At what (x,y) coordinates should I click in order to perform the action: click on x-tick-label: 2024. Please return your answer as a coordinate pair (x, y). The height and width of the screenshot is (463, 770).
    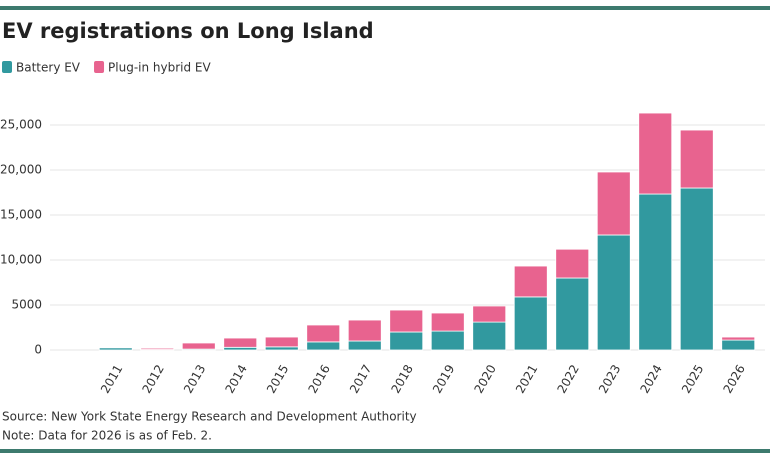
    Looking at the image, I should click on (650, 378).